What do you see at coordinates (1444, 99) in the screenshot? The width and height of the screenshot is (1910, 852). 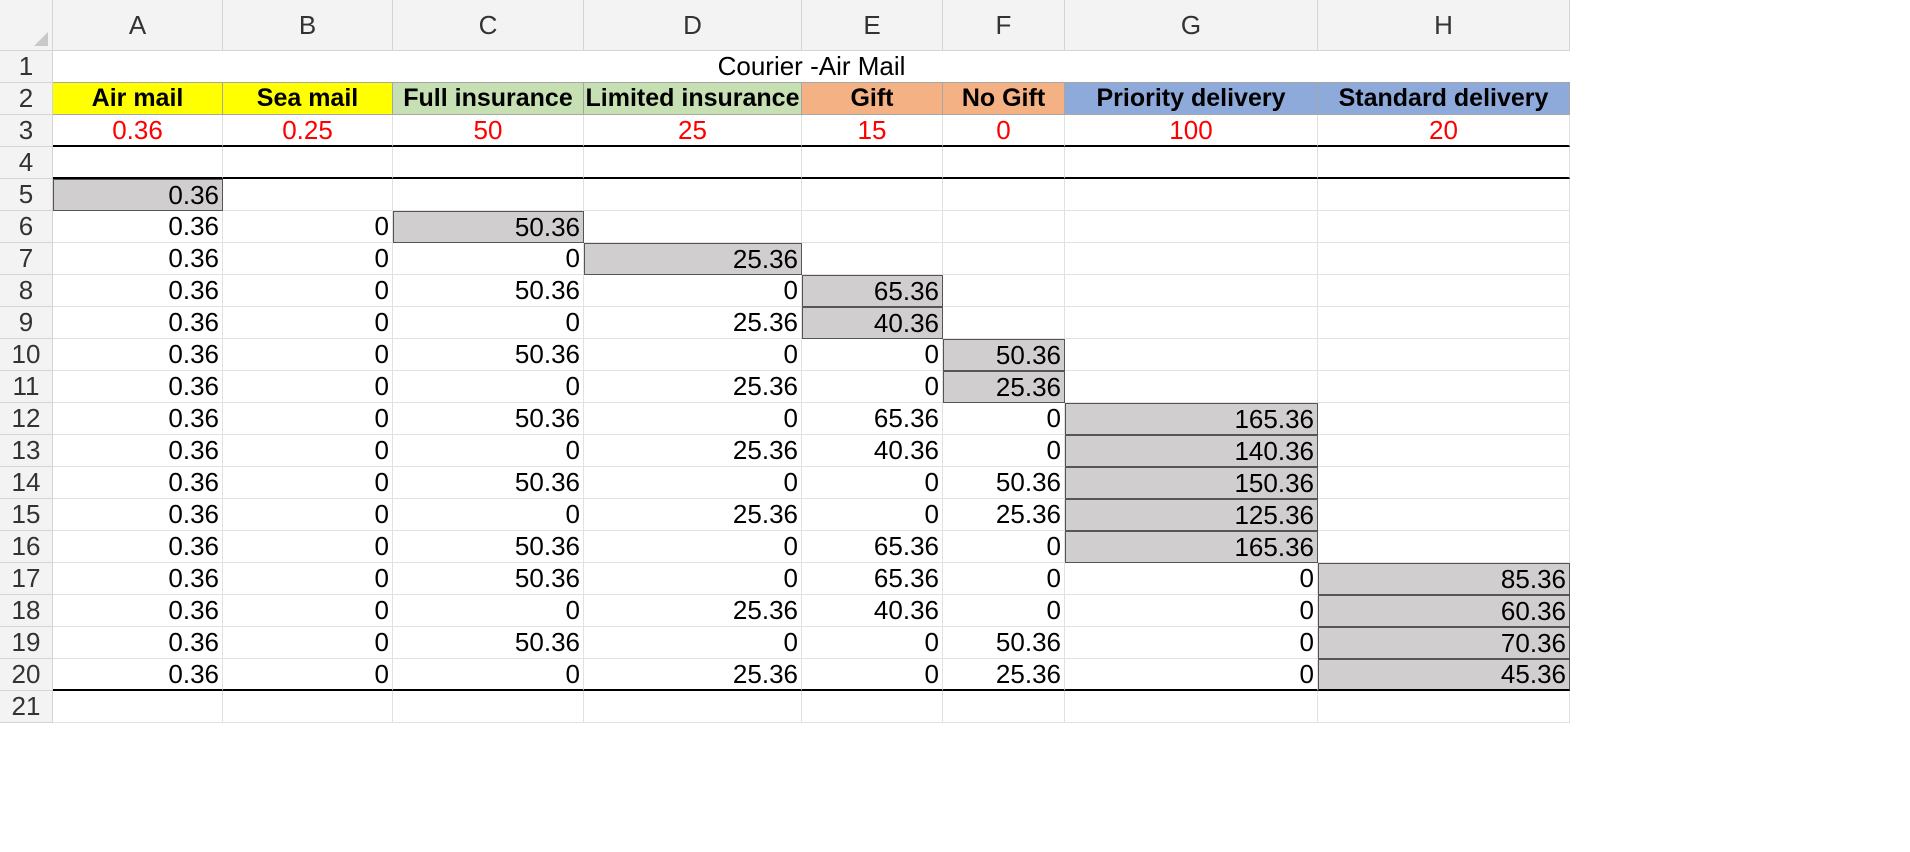 I see `header-cell-h: Standard delivery` at bounding box center [1444, 99].